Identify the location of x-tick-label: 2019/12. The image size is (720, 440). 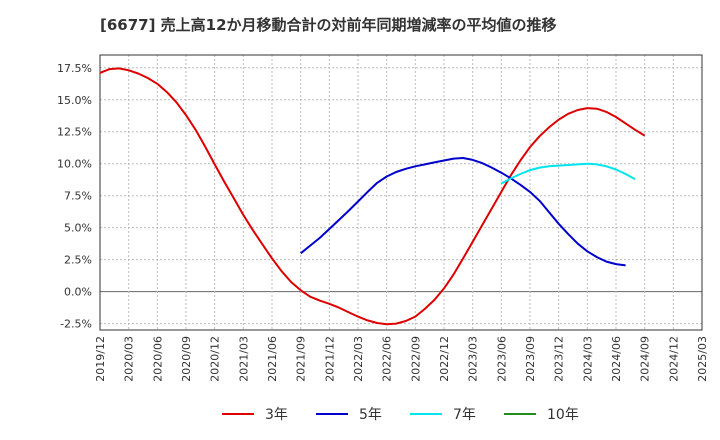
(100, 359).